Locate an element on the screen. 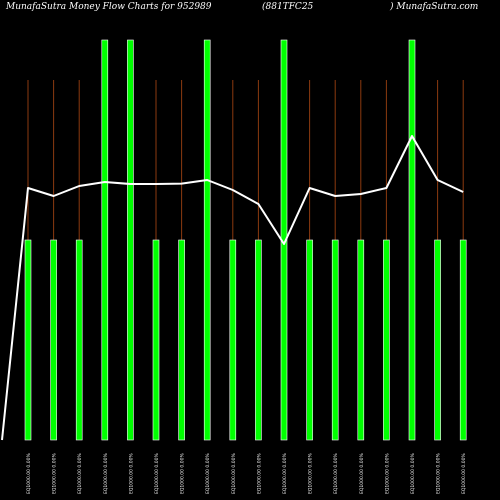  chart-header-left: MunafaSutra Money Flow Charts for 952989 is located at coordinates (109, 7).